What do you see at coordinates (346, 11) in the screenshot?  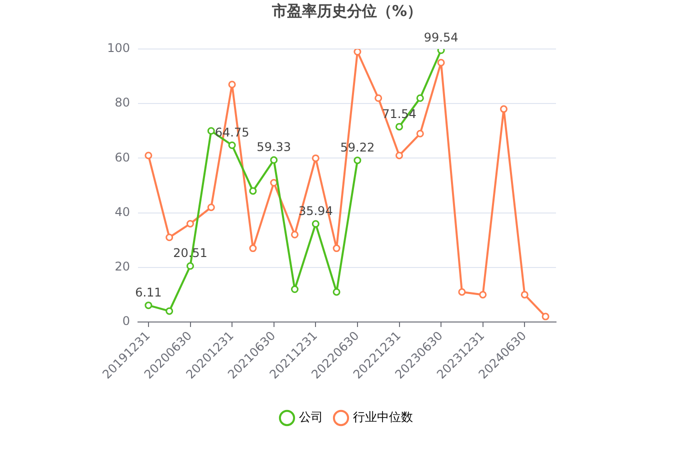 I see `chart-title: 市盈率历史分位（%）` at bounding box center [346, 11].